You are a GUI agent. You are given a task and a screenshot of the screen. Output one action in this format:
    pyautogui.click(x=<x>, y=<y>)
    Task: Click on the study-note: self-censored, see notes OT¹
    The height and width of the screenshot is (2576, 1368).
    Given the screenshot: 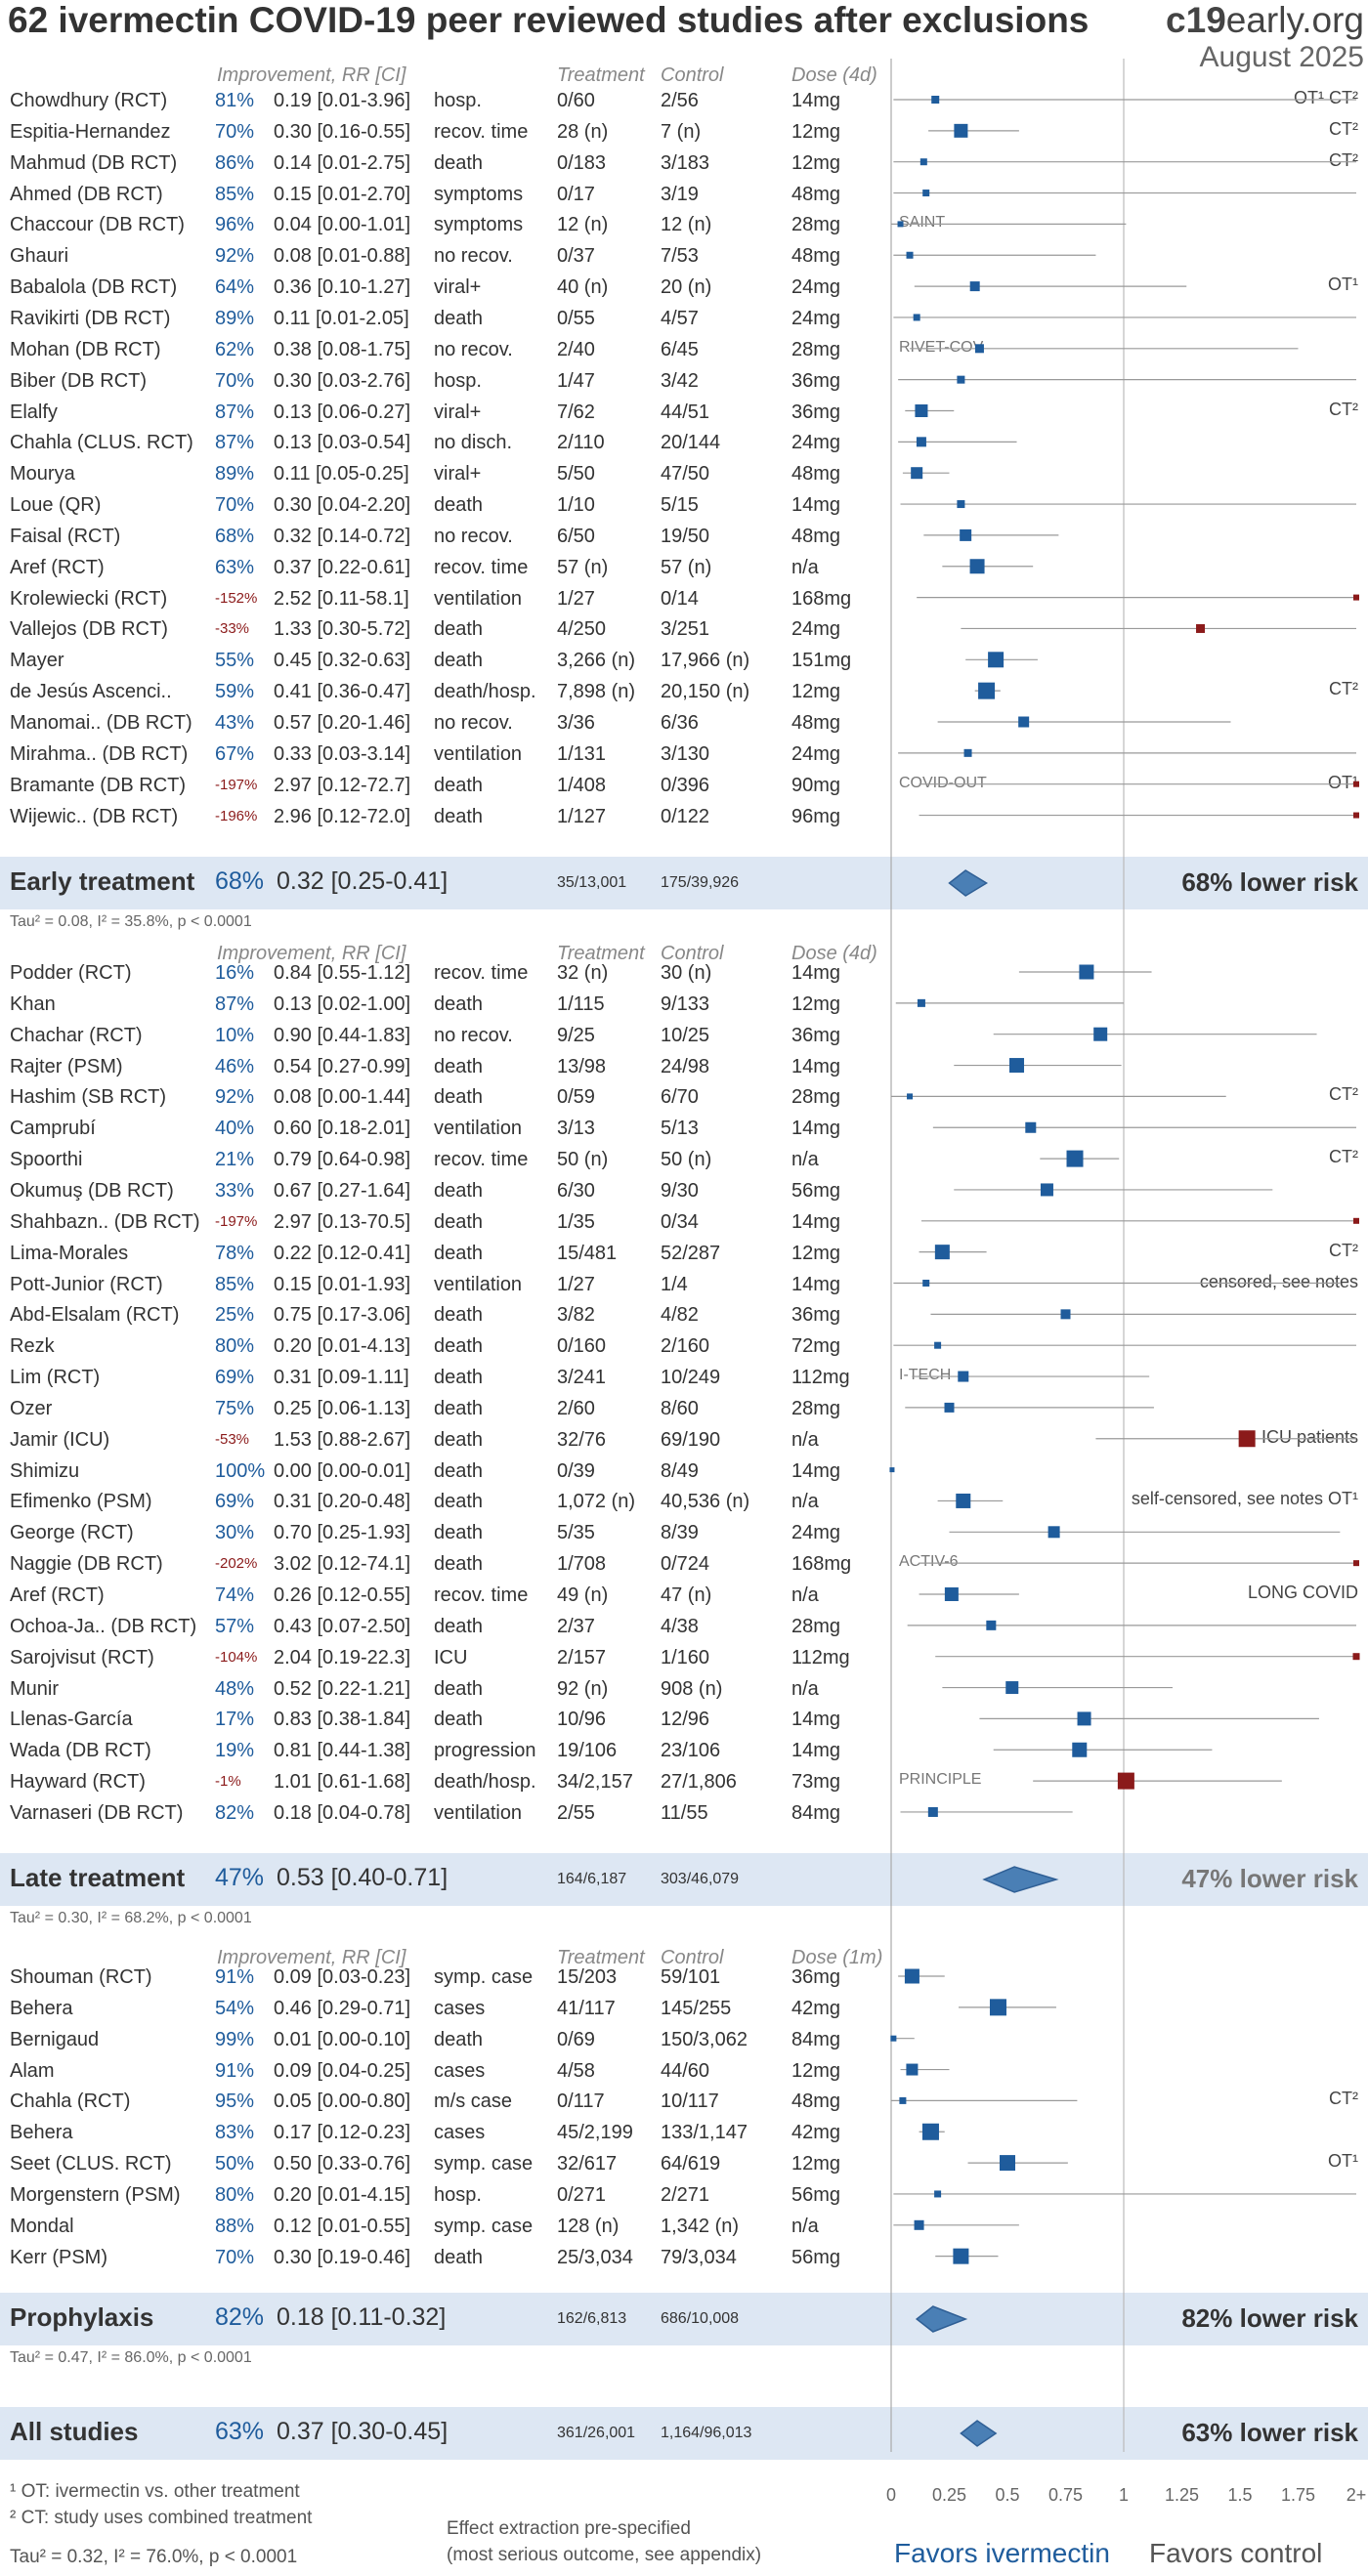 What is the action you would take?
    pyautogui.click(x=1244, y=1499)
    